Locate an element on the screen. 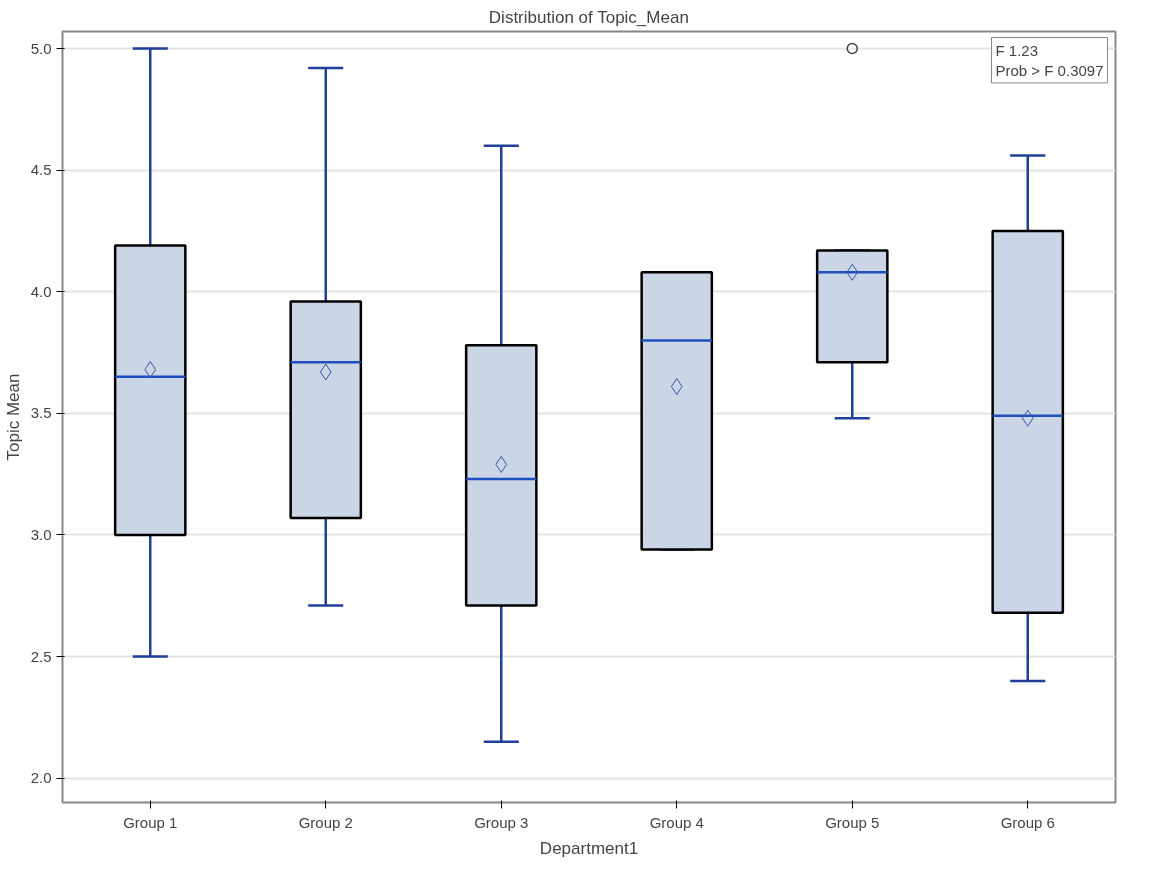 The image size is (1172, 890). y-tick-label: 3.5 is located at coordinates (41, 413).